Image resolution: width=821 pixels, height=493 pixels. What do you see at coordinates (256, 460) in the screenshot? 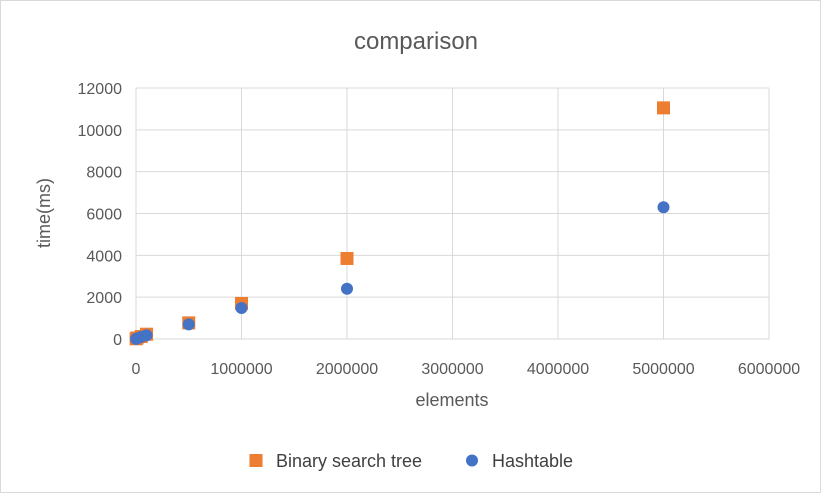
I see `legend-marker-square` at bounding box center [256, 460].